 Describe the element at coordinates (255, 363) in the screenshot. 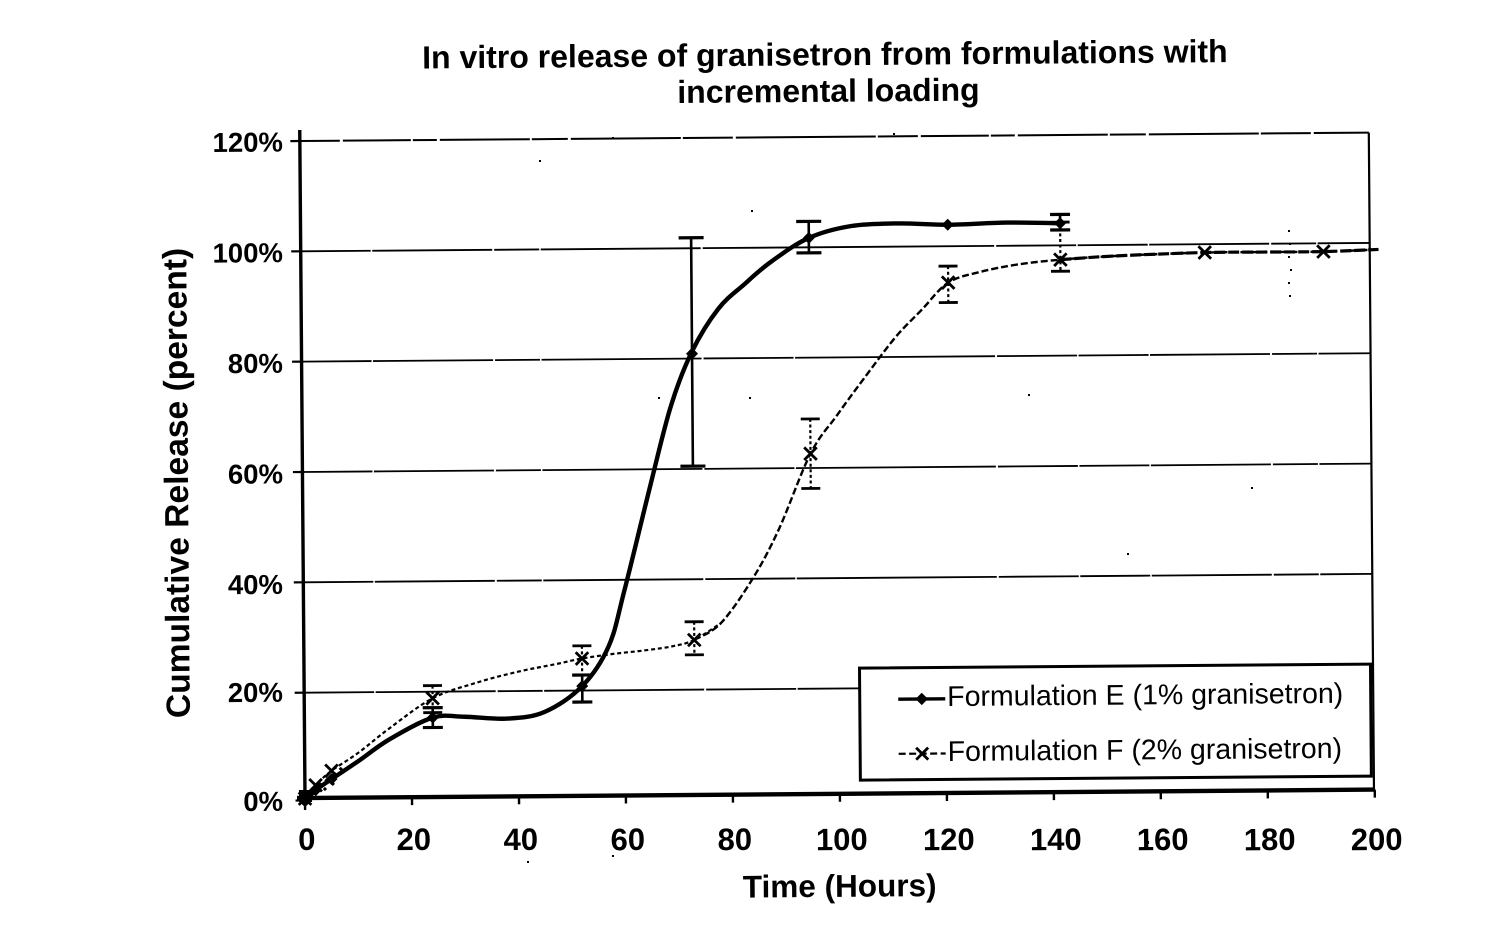

I see `svg-text: 80%` at that location.